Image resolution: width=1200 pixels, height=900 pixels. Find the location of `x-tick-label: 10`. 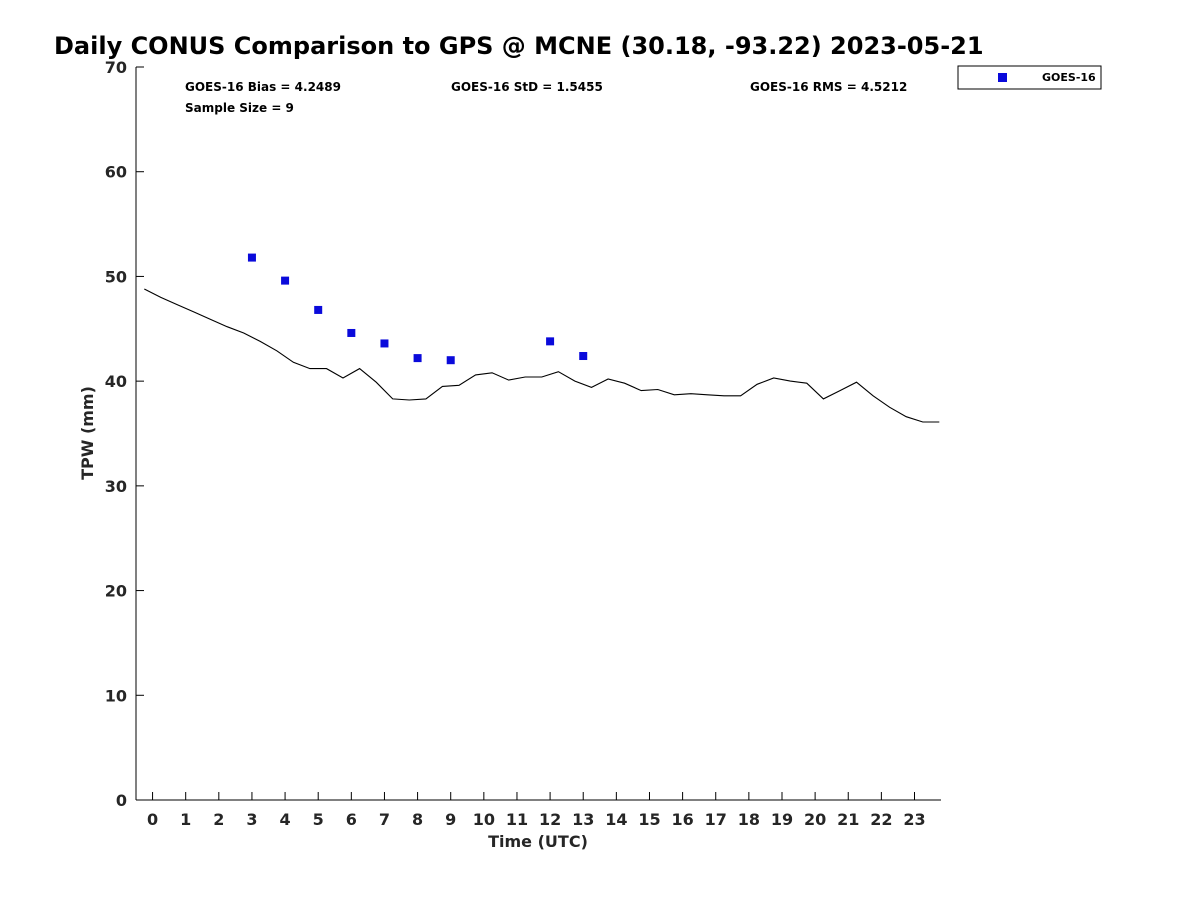

x-tick-label: 10 is located at coordinates (484, 819).